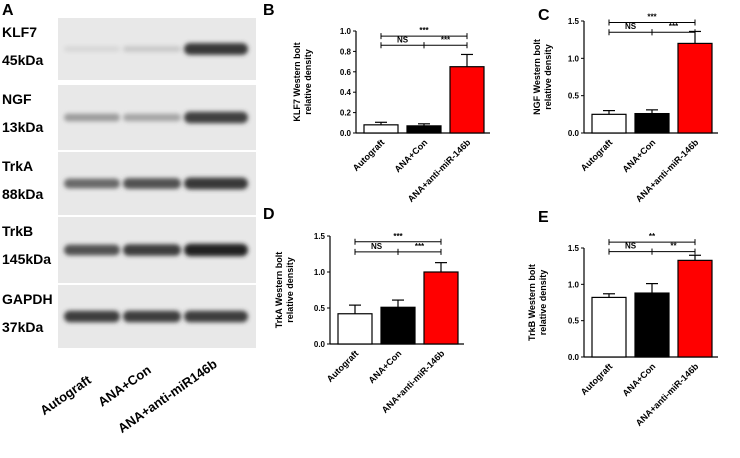 The width and height of the screenshot is (740, 458). I want to click on blot-row-klf7: KLF7 45kDa, so click(129, 49).